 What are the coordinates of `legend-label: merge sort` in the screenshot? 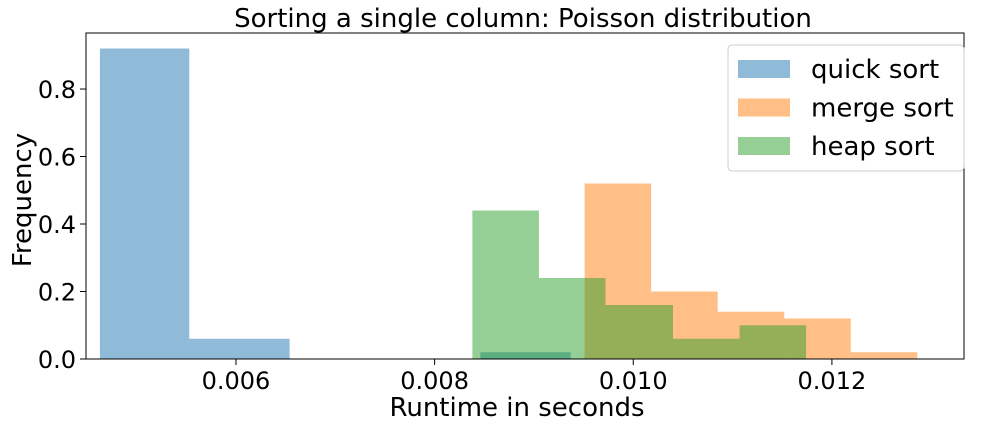 It's located at (882, 109).